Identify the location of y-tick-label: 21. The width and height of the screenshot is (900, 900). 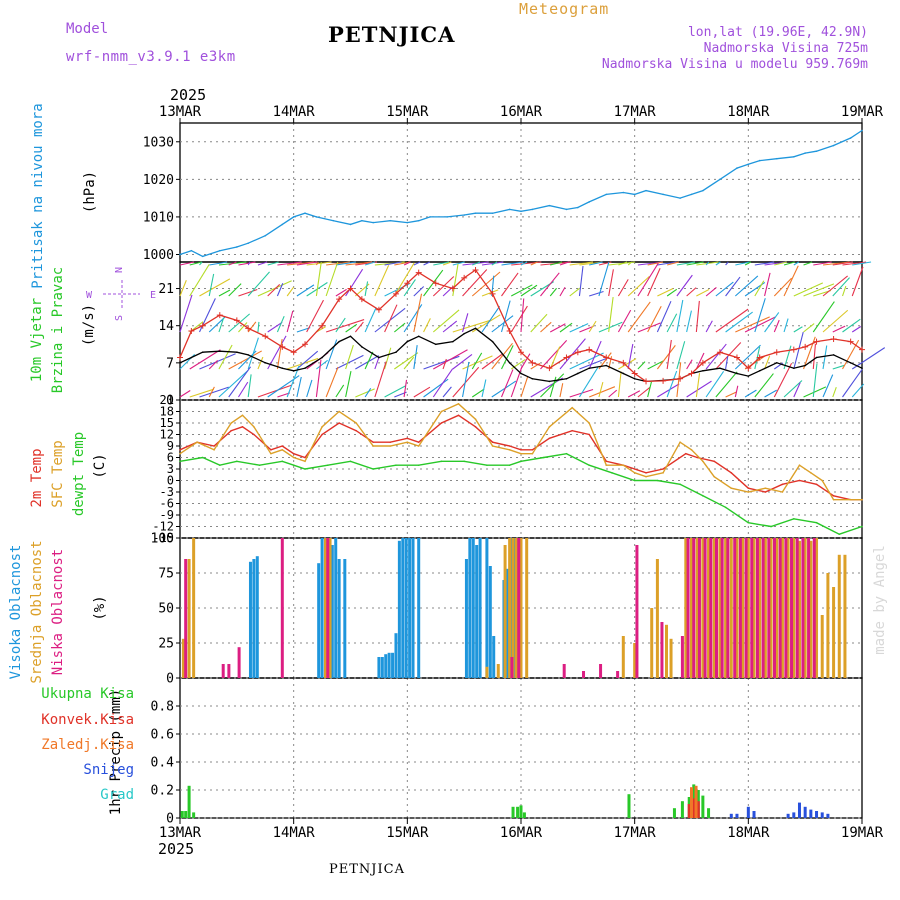
(166, 289).